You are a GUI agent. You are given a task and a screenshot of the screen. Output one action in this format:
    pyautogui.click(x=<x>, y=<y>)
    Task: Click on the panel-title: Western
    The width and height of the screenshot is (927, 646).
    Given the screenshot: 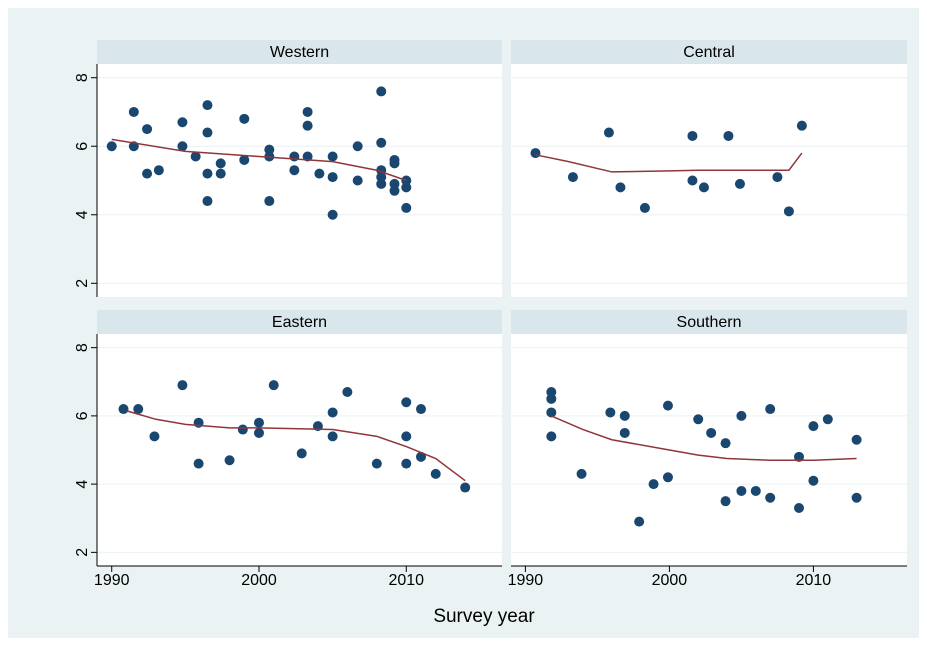 What is the action you would take?
    pyautogui.click(x=299, y=52)
    